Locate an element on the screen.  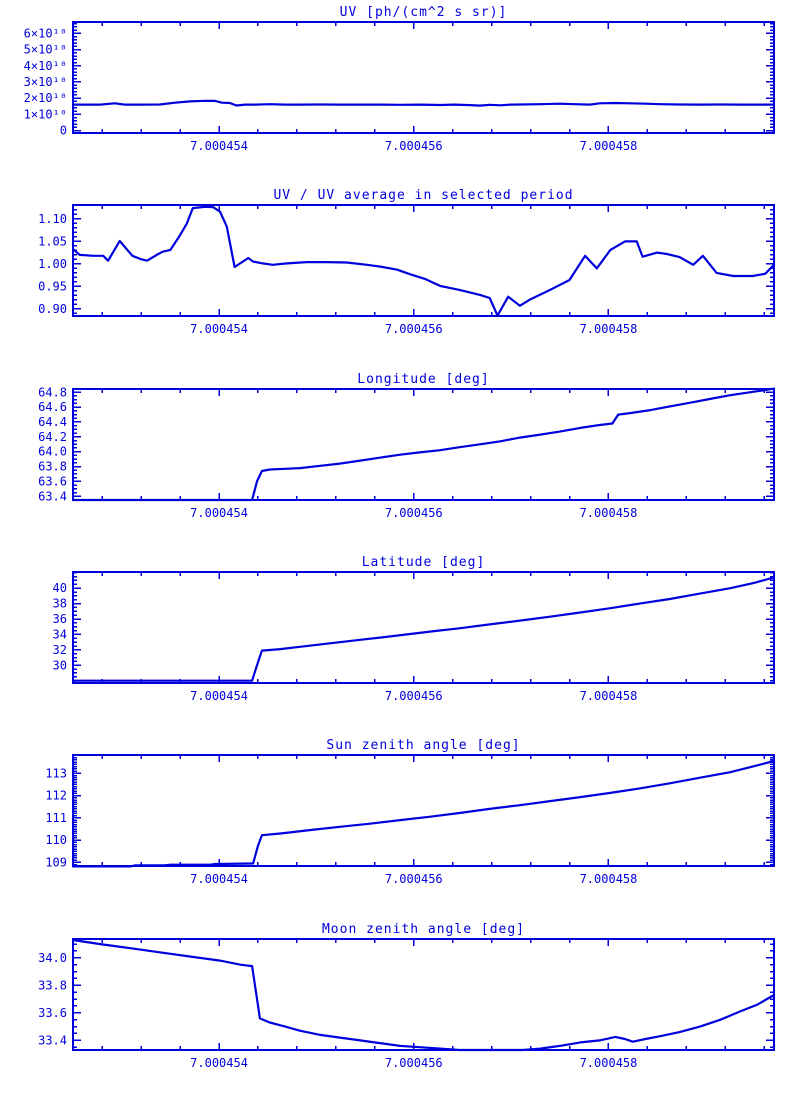
y-tick-label: 33.8 is located at coordinates (52, 985).